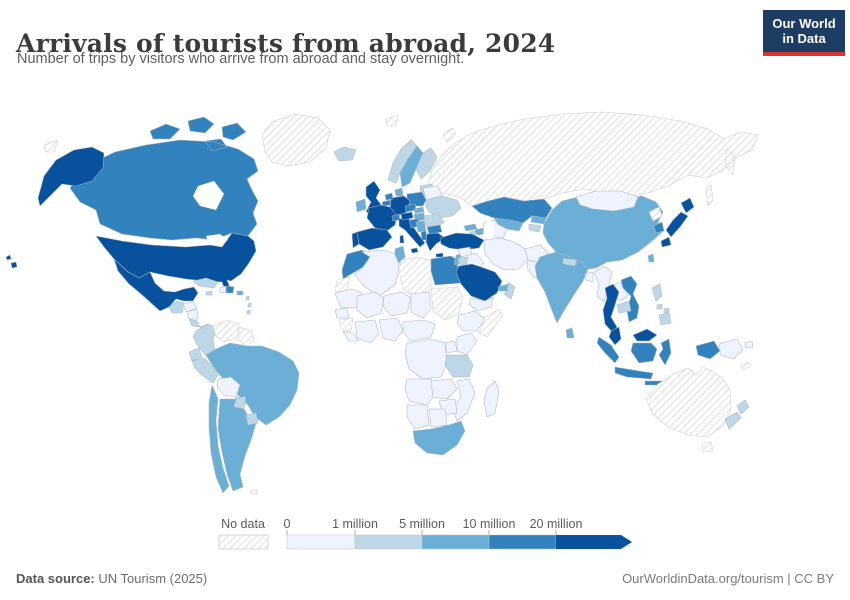  I want to click on country-dominican-republic, so click(230, 289).